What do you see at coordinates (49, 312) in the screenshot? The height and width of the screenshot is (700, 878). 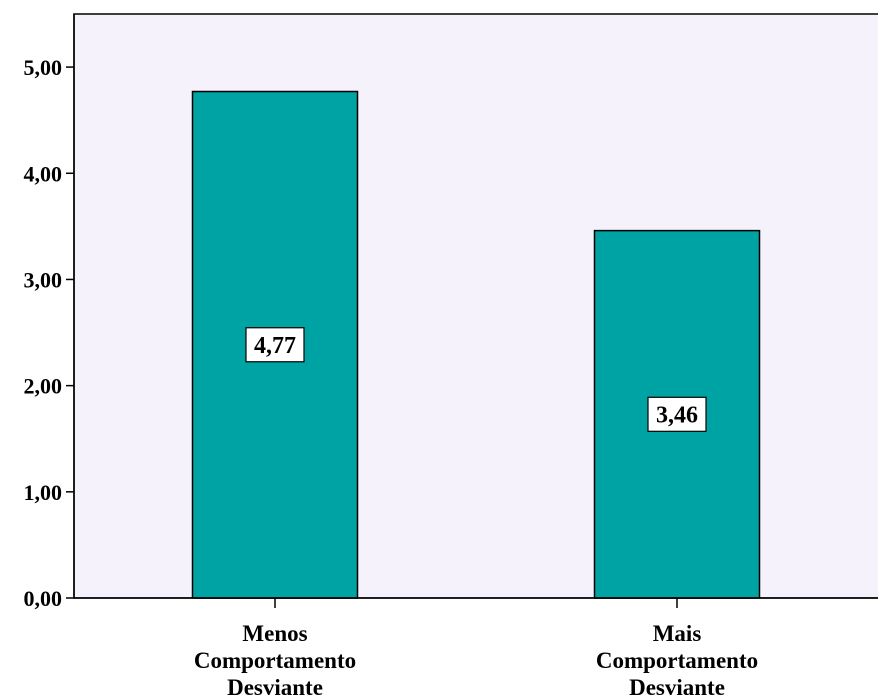 I see `y-axis: 0,00 1,00 2,00 3,00 4,00 5,00` at bounding box center [49, 312].